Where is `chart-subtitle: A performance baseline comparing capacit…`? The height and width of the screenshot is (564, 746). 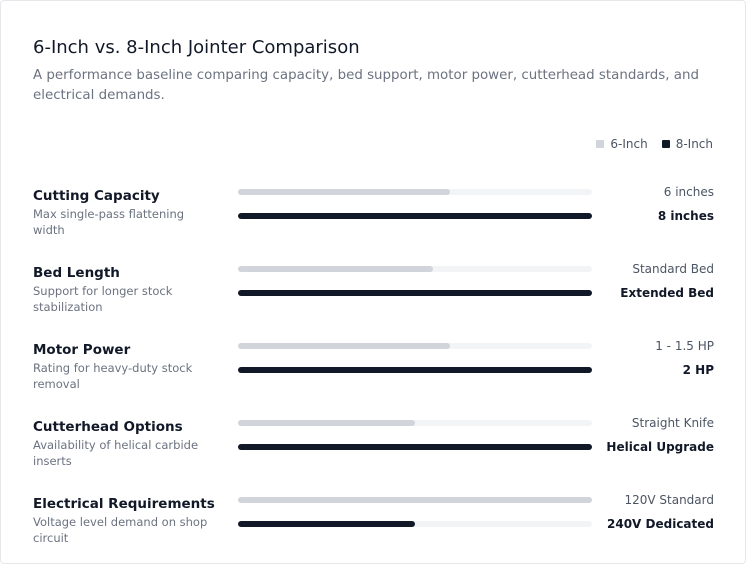
chart-subtitle: A performance baseline comparing capacit… is located at coordinates (366, 85).